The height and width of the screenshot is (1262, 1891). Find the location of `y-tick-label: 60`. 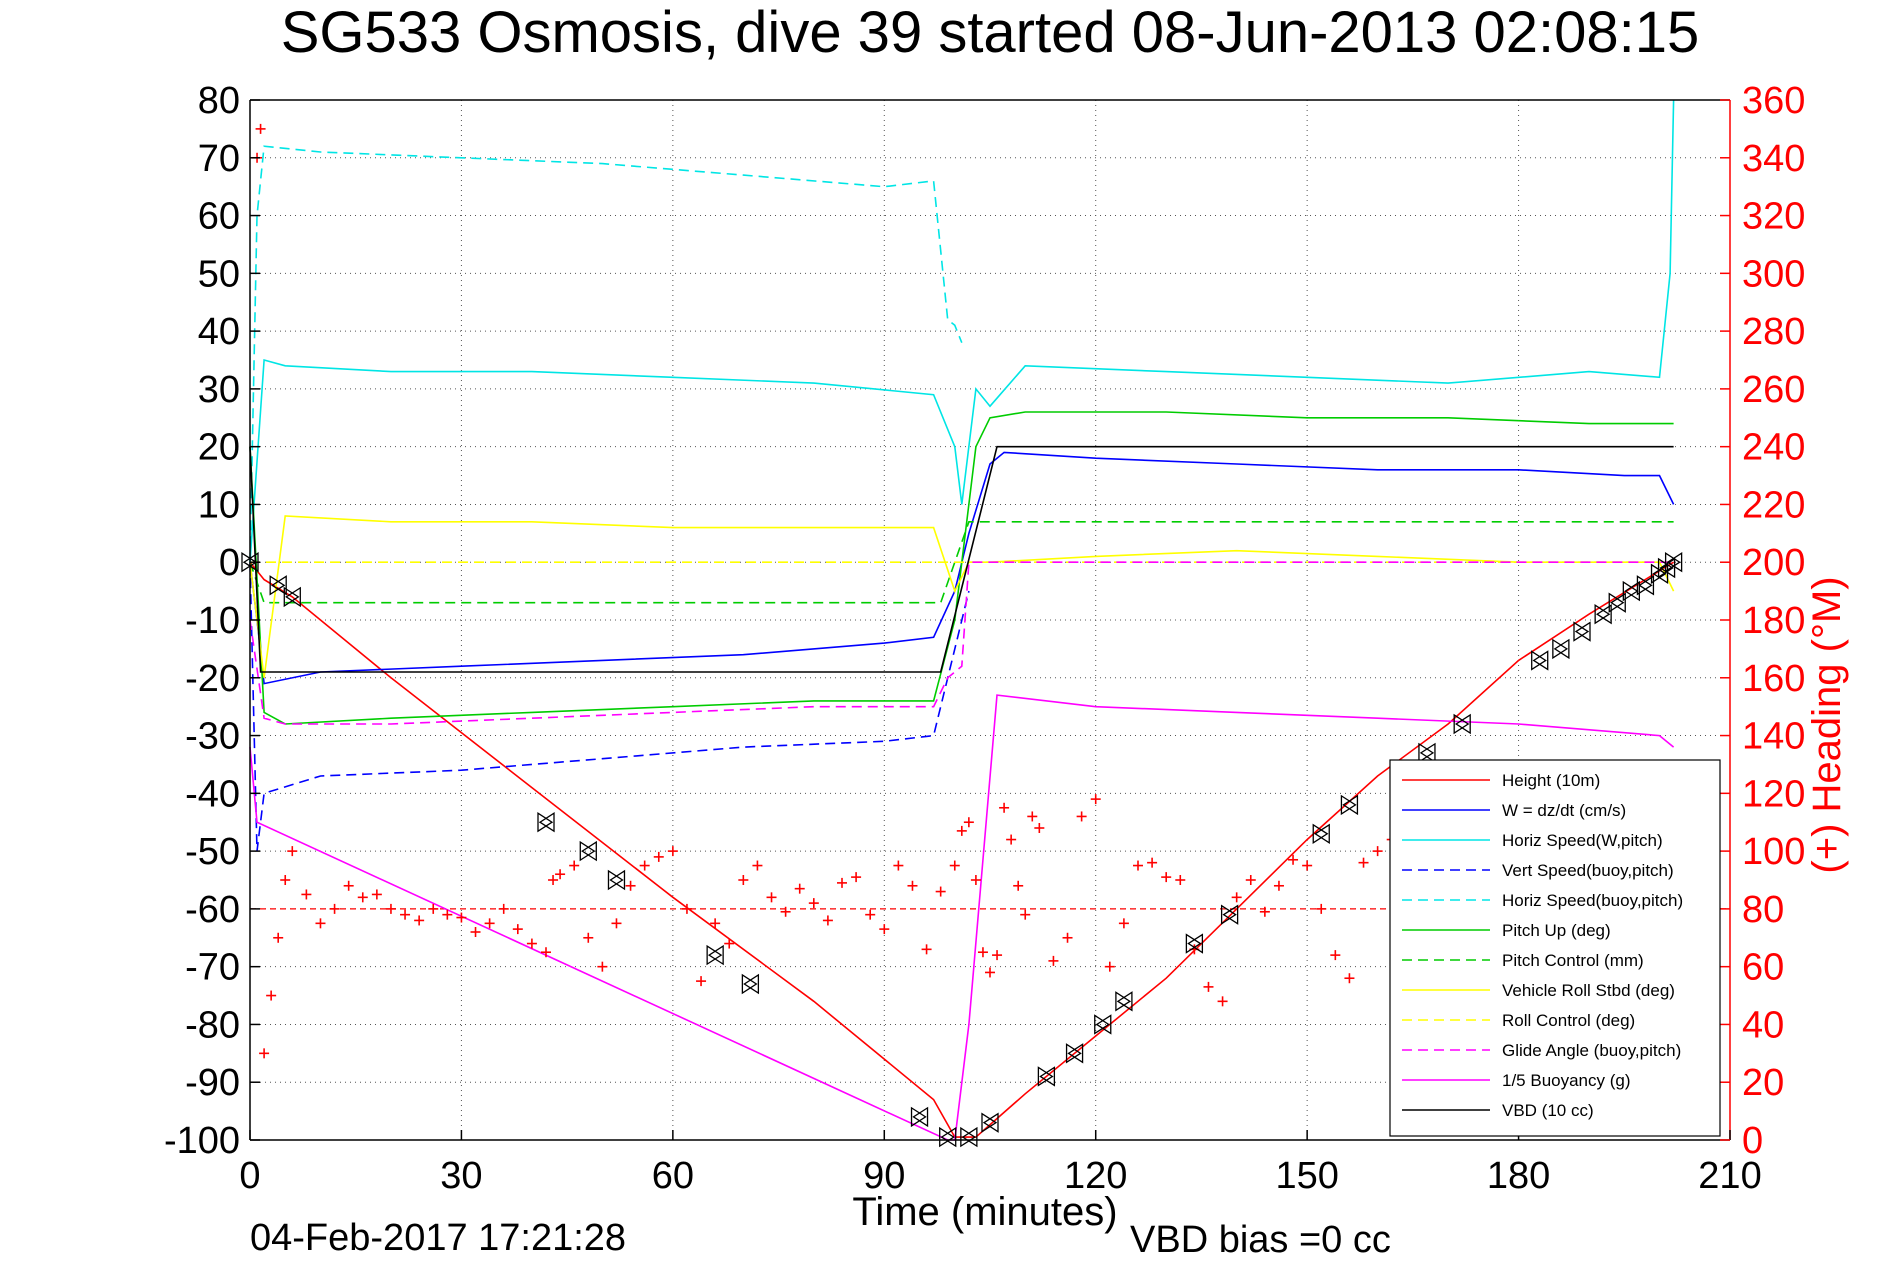

y-tick-label: 60 is located at coordinates (219, 217).